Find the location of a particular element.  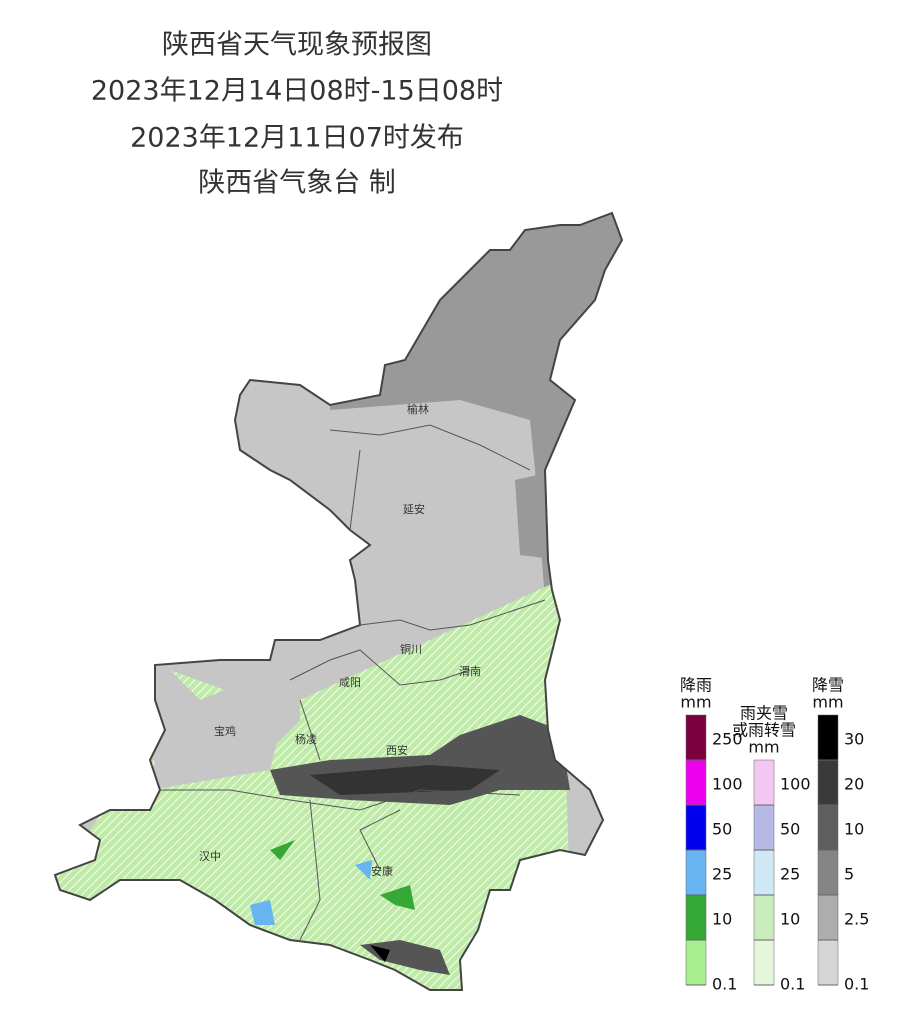

issuer: 陕西省气象台 制 is located at coordinates (297, 183).